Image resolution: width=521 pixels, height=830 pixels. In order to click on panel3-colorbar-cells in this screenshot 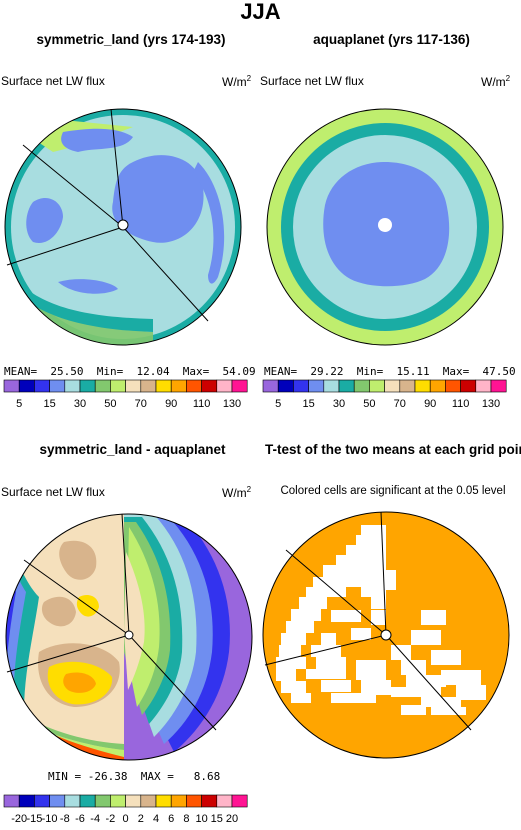, I will do `click(125, 801)`.